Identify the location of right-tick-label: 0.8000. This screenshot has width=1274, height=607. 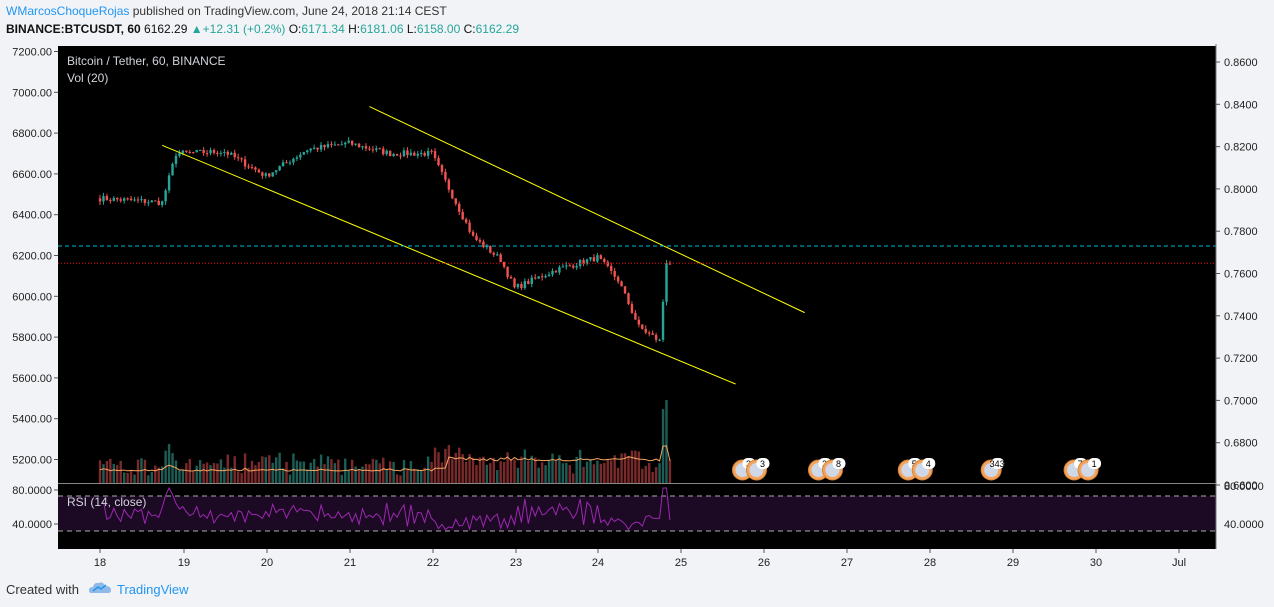
(1241, 190).